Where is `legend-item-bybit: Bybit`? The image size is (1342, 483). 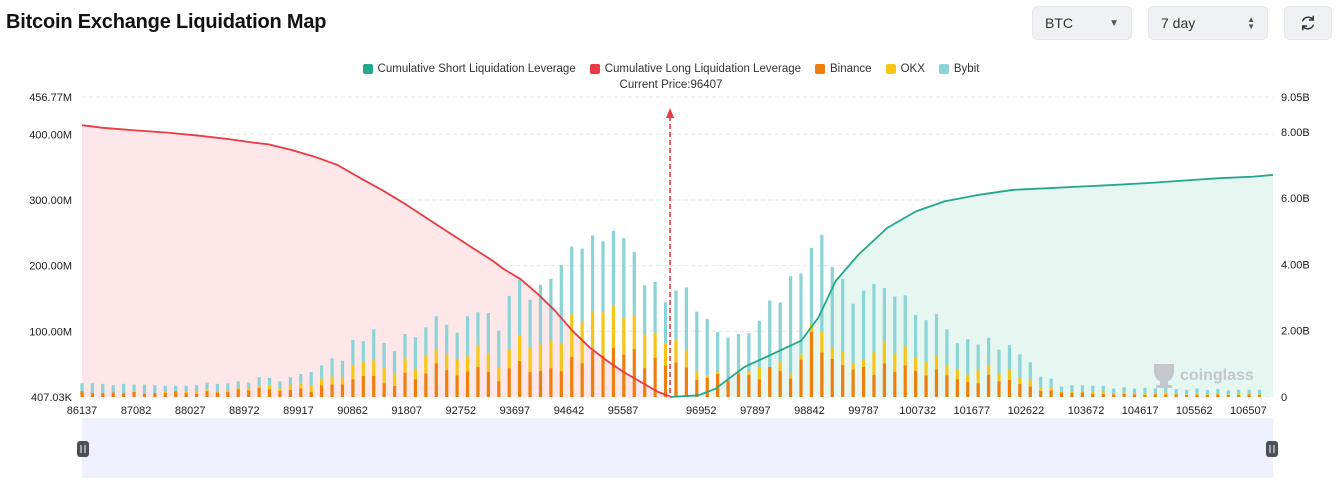 legend-item-bybit: Bybit is located at coordinates (958, 69).